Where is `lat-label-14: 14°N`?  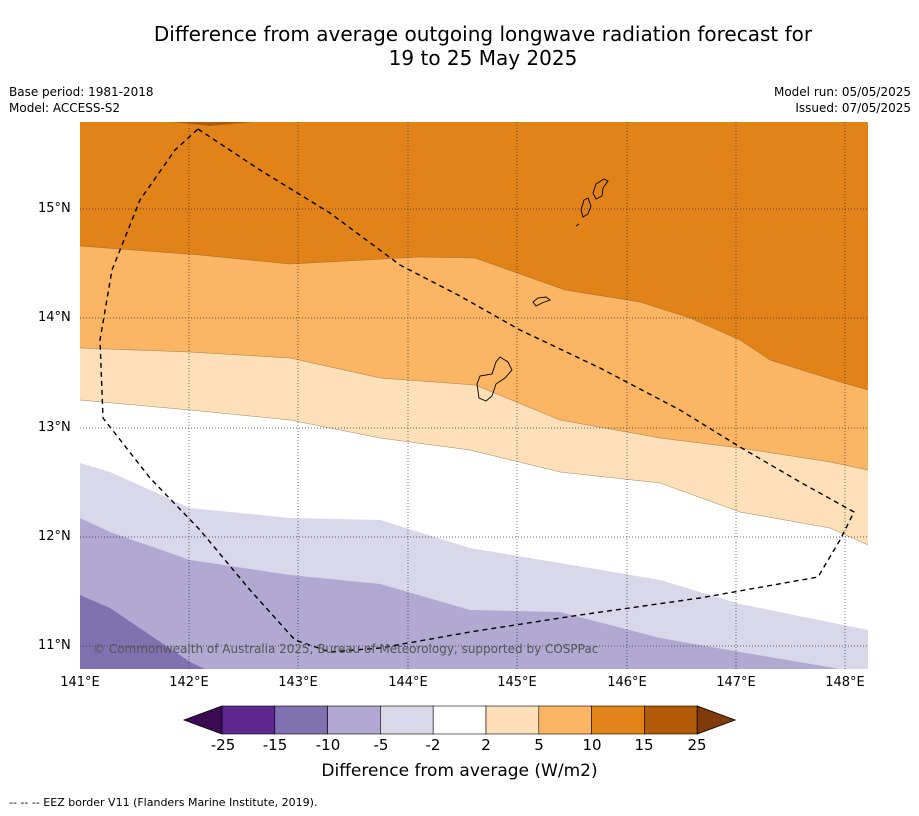
lat-label-14: 14°N is located at coordinates (54, 317).